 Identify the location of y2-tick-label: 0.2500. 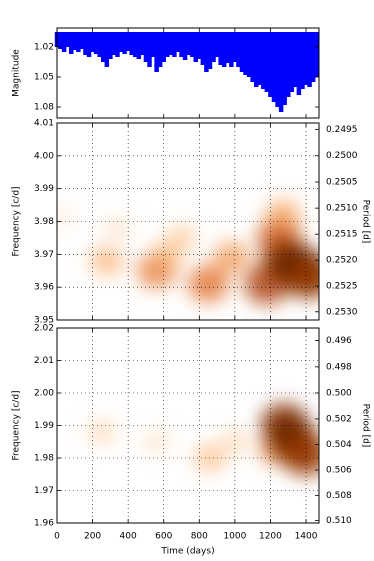
(342, 156).